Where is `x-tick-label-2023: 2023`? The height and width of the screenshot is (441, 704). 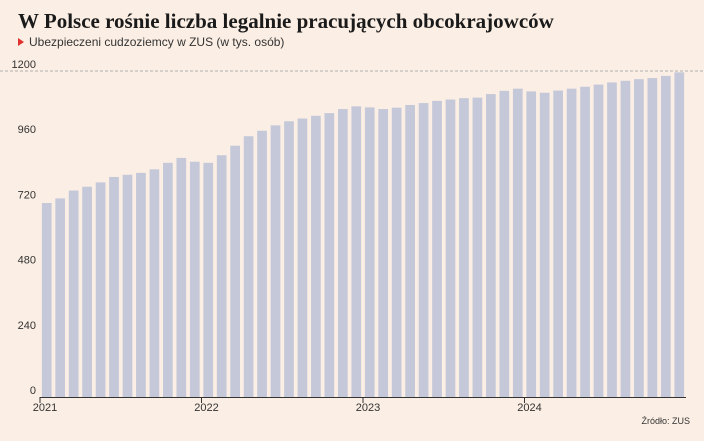
x-tick-label-2023: 2023 is located at coordinates (368, 408).